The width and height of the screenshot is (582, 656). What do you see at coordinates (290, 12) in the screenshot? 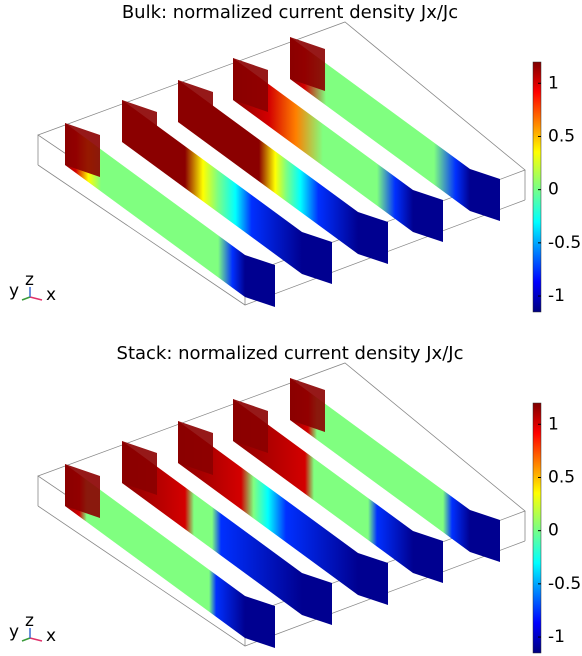
I see `plot-title: Bulk: normalized current density Jx/Jc` at bounding box center [290, 12].